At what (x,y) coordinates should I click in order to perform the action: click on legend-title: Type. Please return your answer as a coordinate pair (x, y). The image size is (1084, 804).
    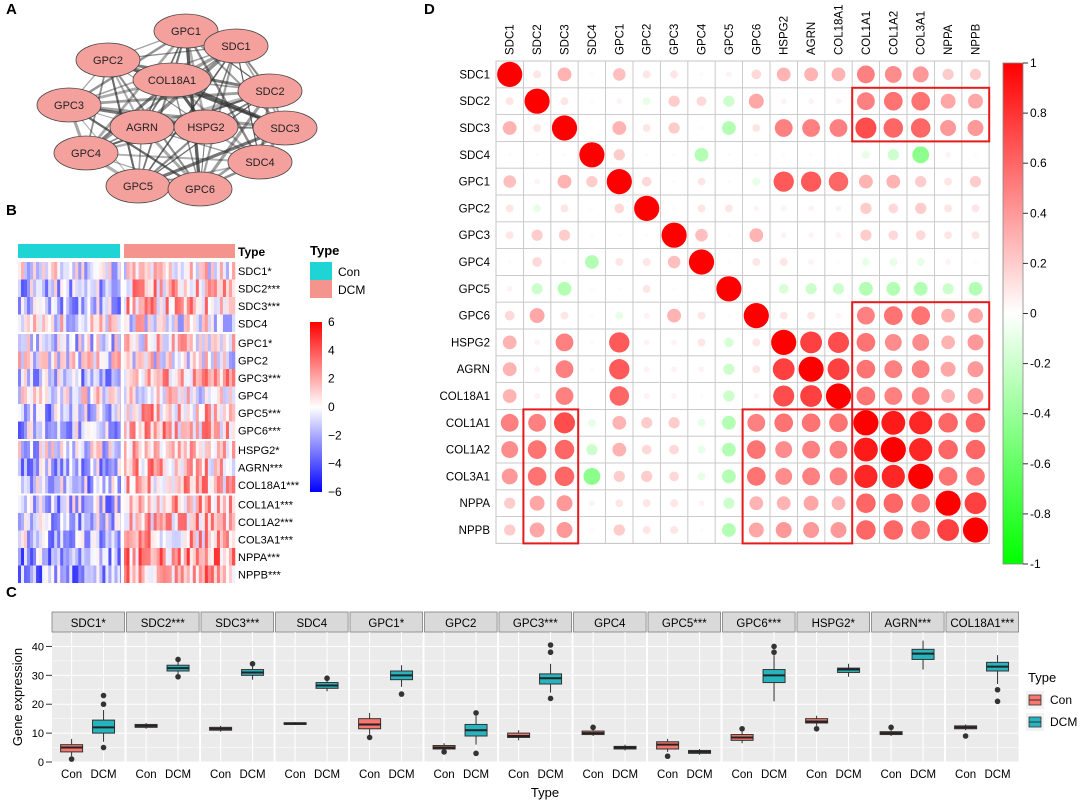
    Looking at the image, I should click on (1042, 677).